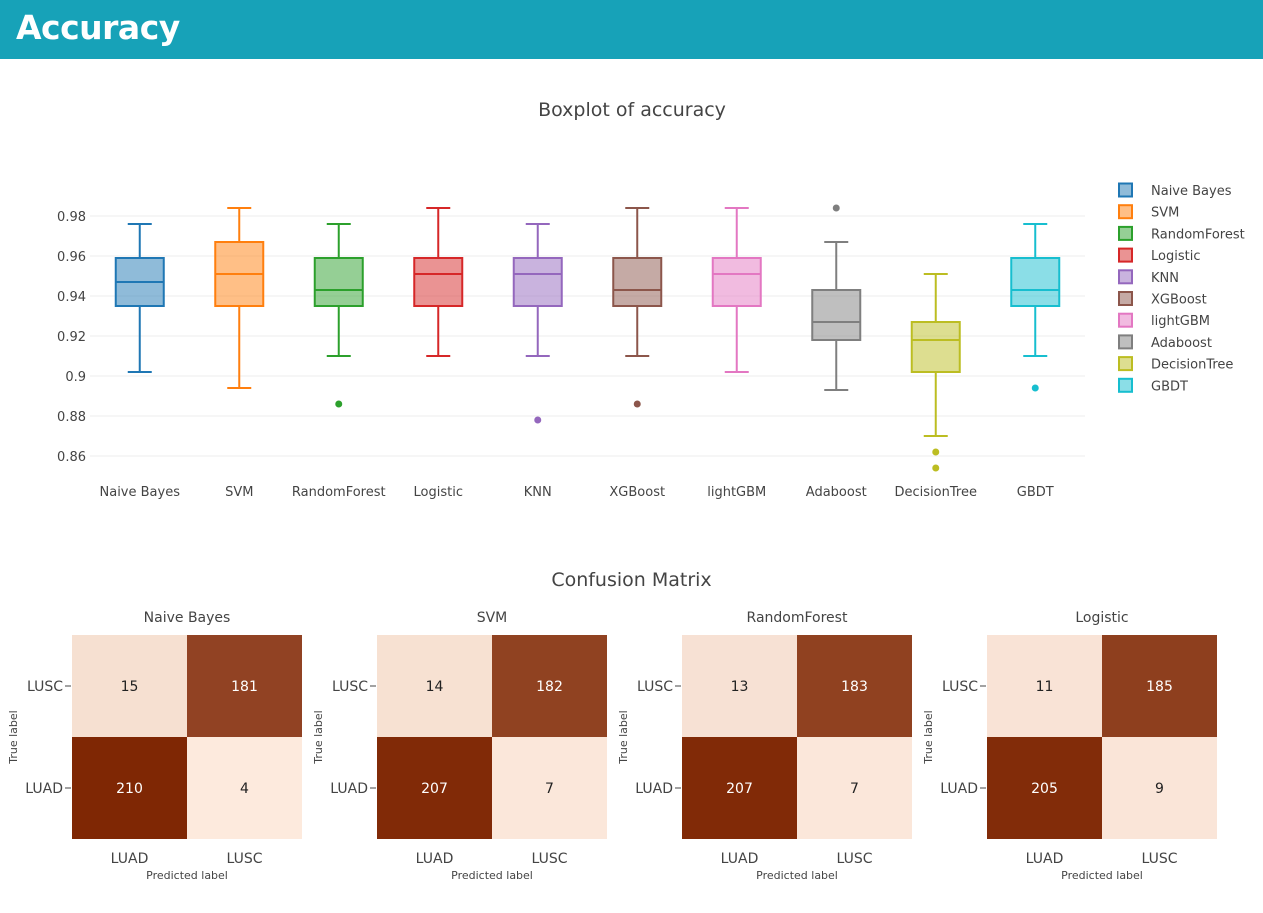  What do you see at coordinates (244, 789) in the screenshot?
I see `cm-cell-value: 4` at bounding box center [244, 789].